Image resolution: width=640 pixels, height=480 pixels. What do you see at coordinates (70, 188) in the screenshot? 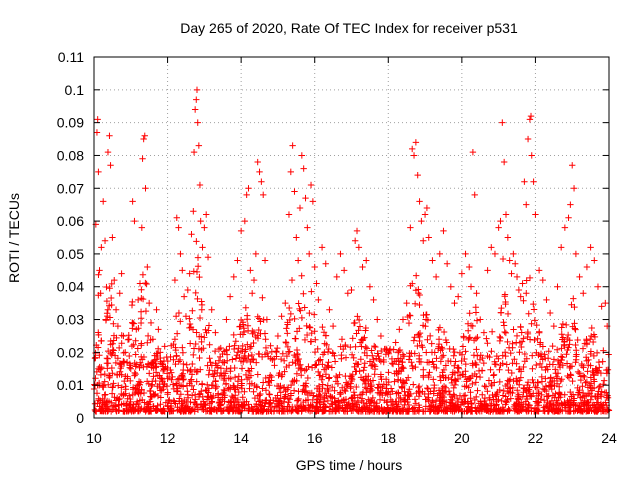
I see `y-tick-label: 0.07` at bounding box center [70, 188].